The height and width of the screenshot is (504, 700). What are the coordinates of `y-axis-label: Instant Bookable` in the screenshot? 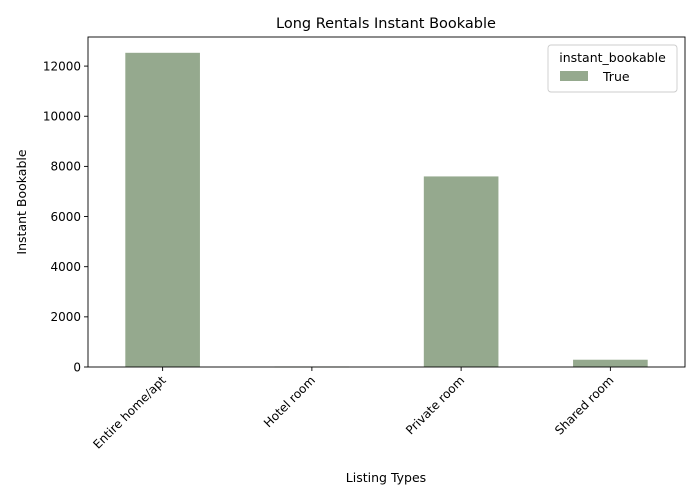 It's located at (21, 201).